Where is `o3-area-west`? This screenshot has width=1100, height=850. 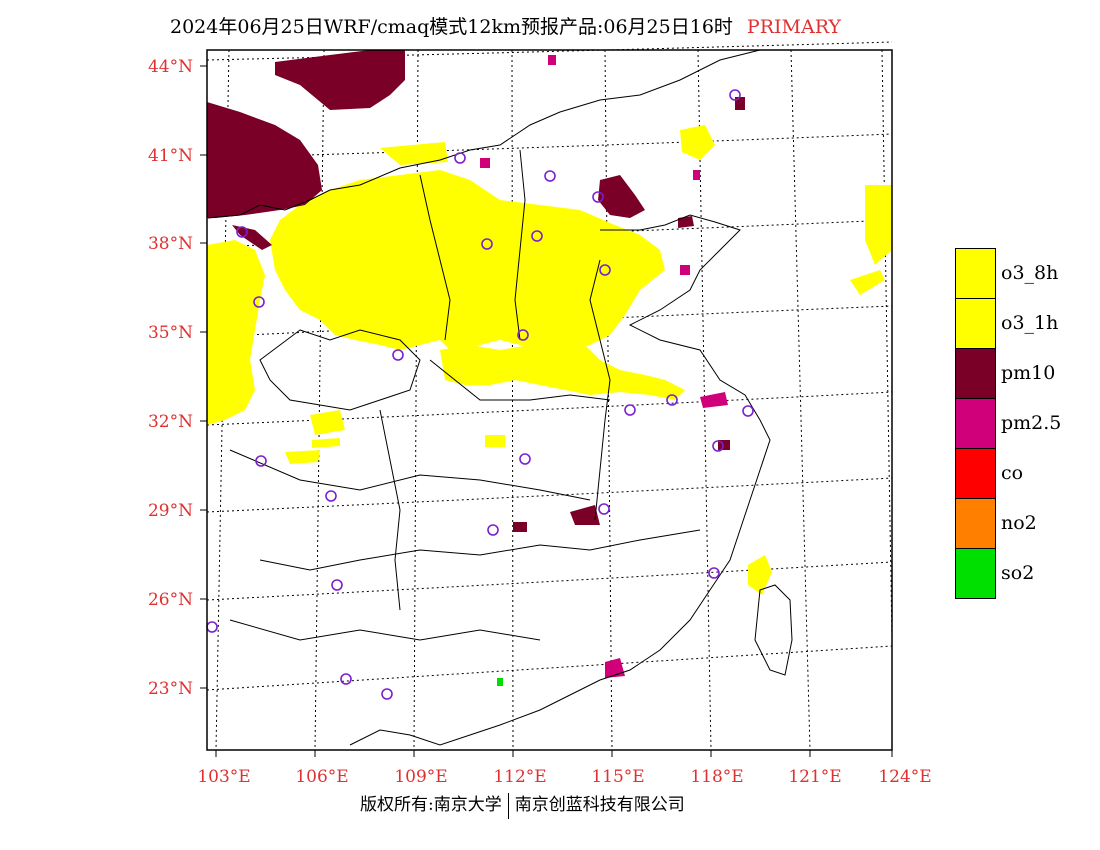
o3-area-west is located at coordinates (236, 332).